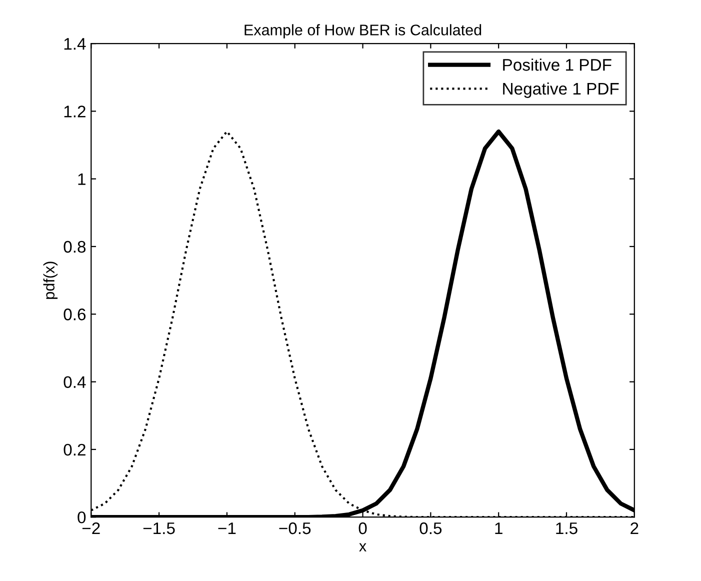 Image resolution: width=701 pixels, height=581 pixels. I want to click on y-tick-label: 1.4, so click(75, 44).